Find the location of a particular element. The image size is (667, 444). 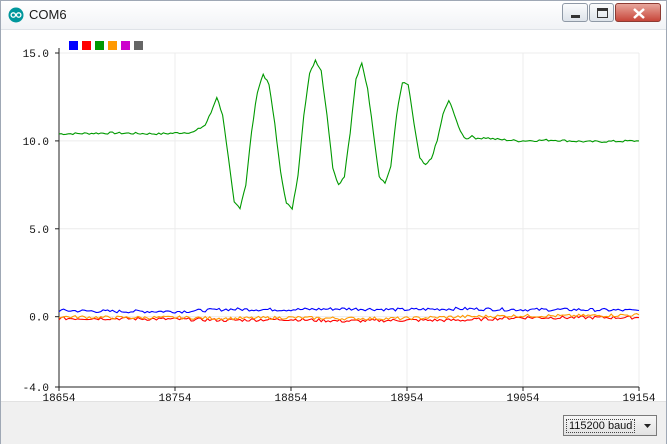

maximize-button is located at coordinates (601, 12).